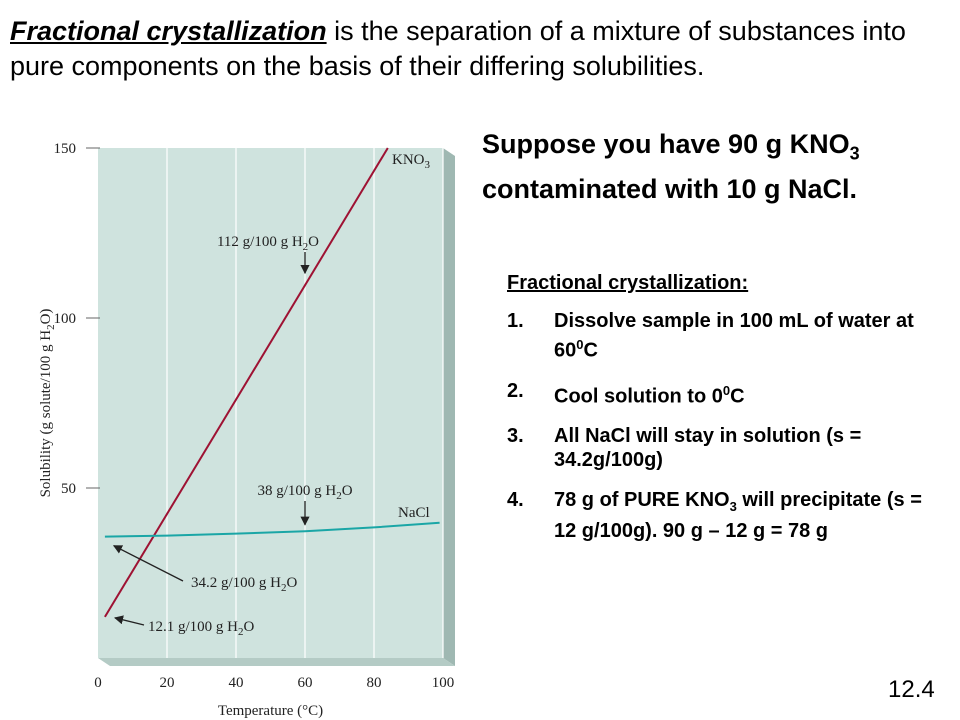 The height and width of the screenshot is (720, 960). Describe the element at coordinates (414, 513) in the screenshot. I see `nacl-label: NaCl` at that location.